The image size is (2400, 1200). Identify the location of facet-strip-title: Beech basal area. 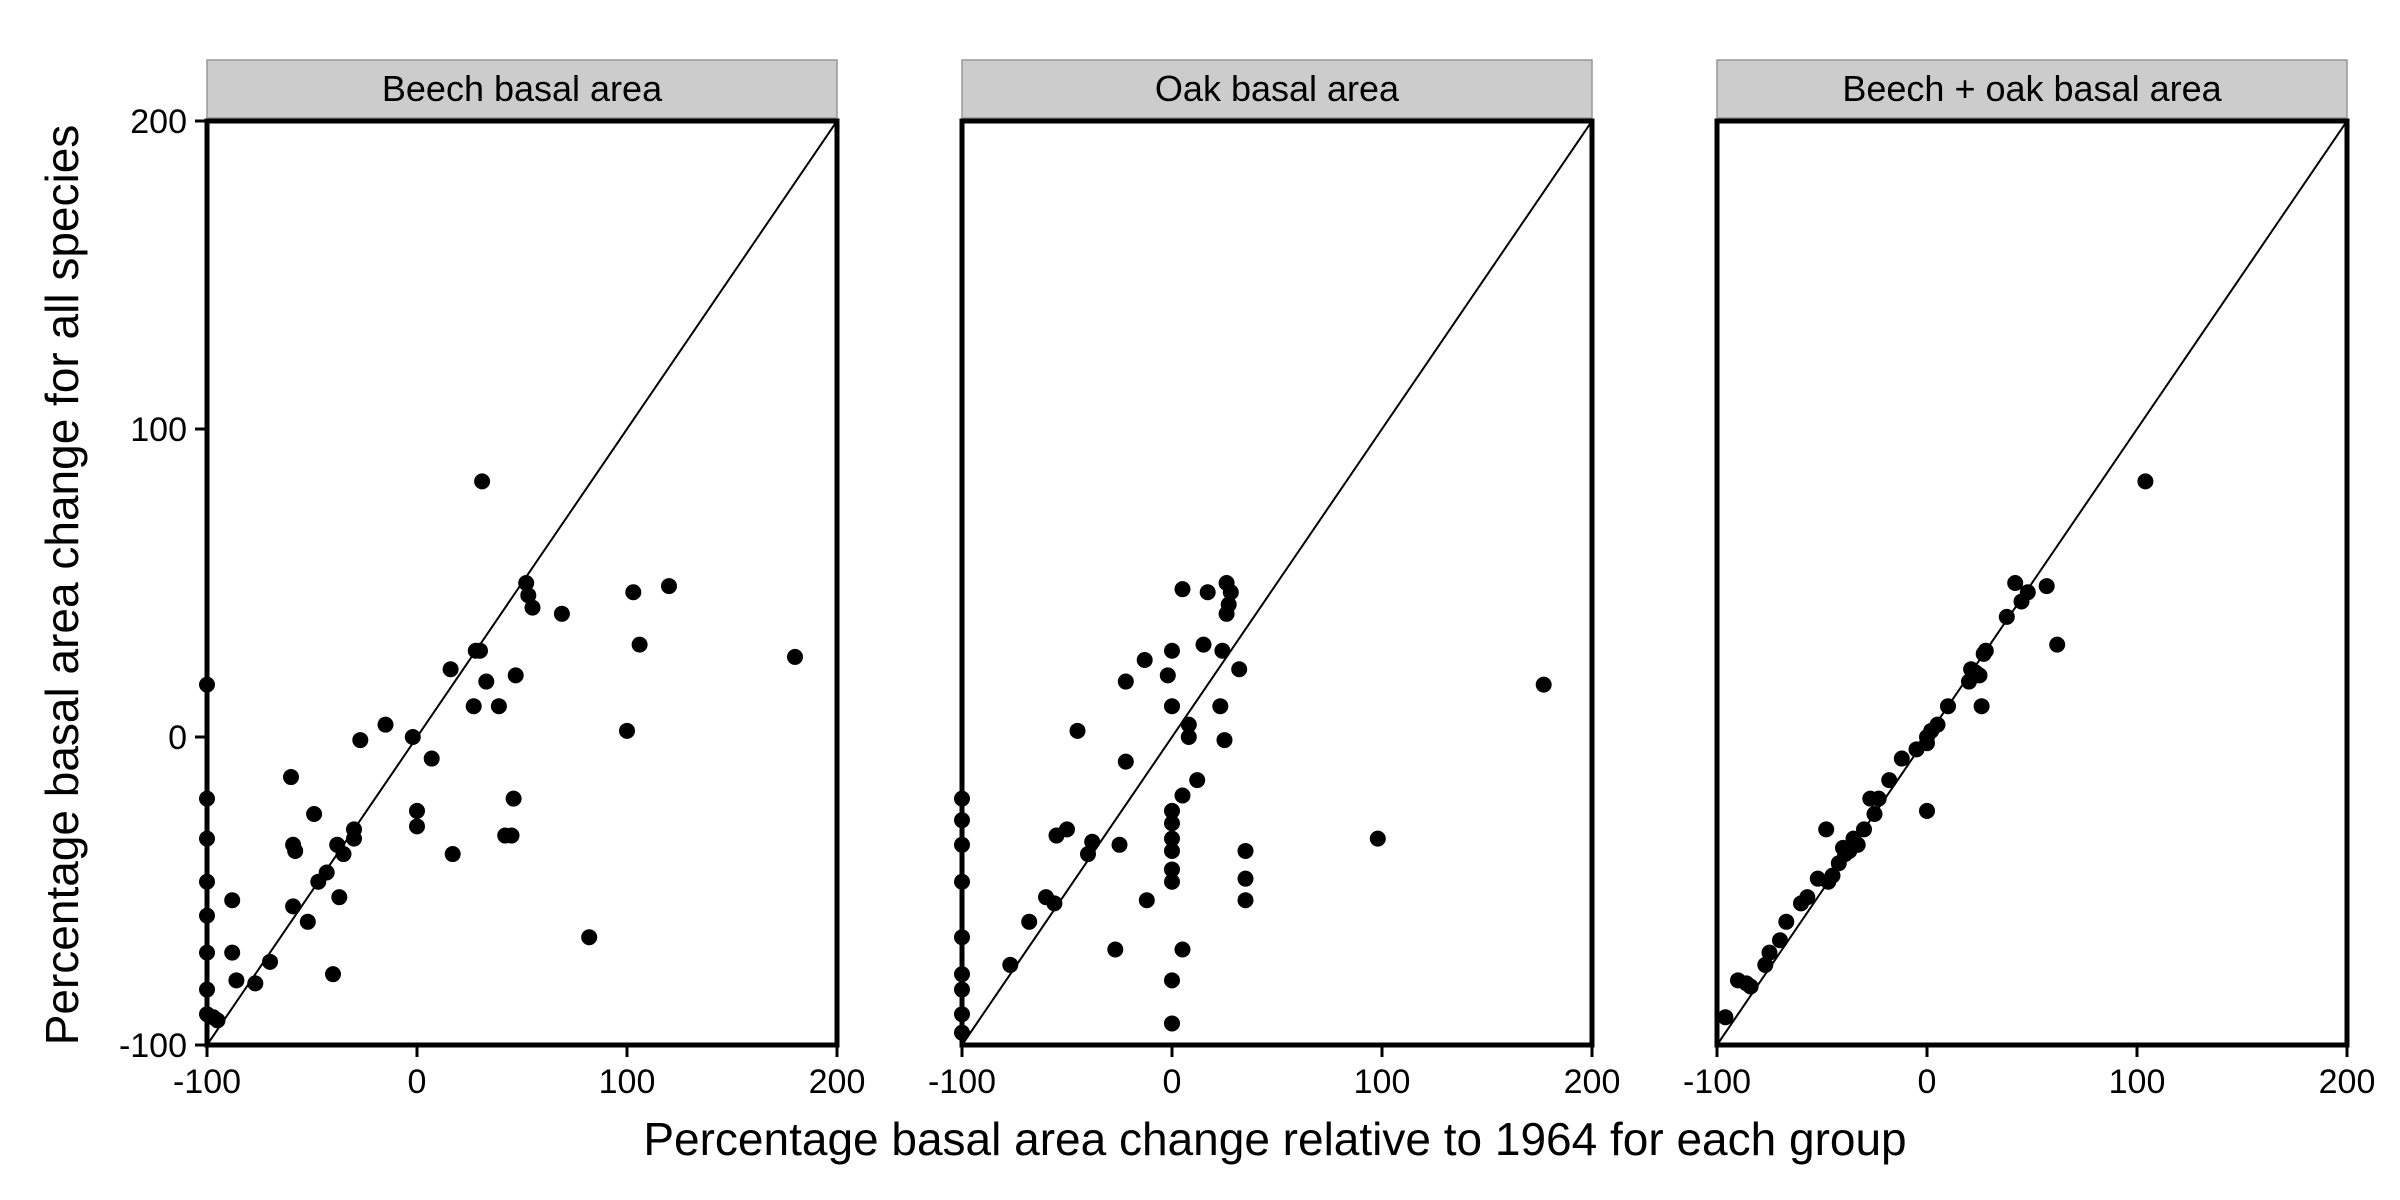
(522, 88).